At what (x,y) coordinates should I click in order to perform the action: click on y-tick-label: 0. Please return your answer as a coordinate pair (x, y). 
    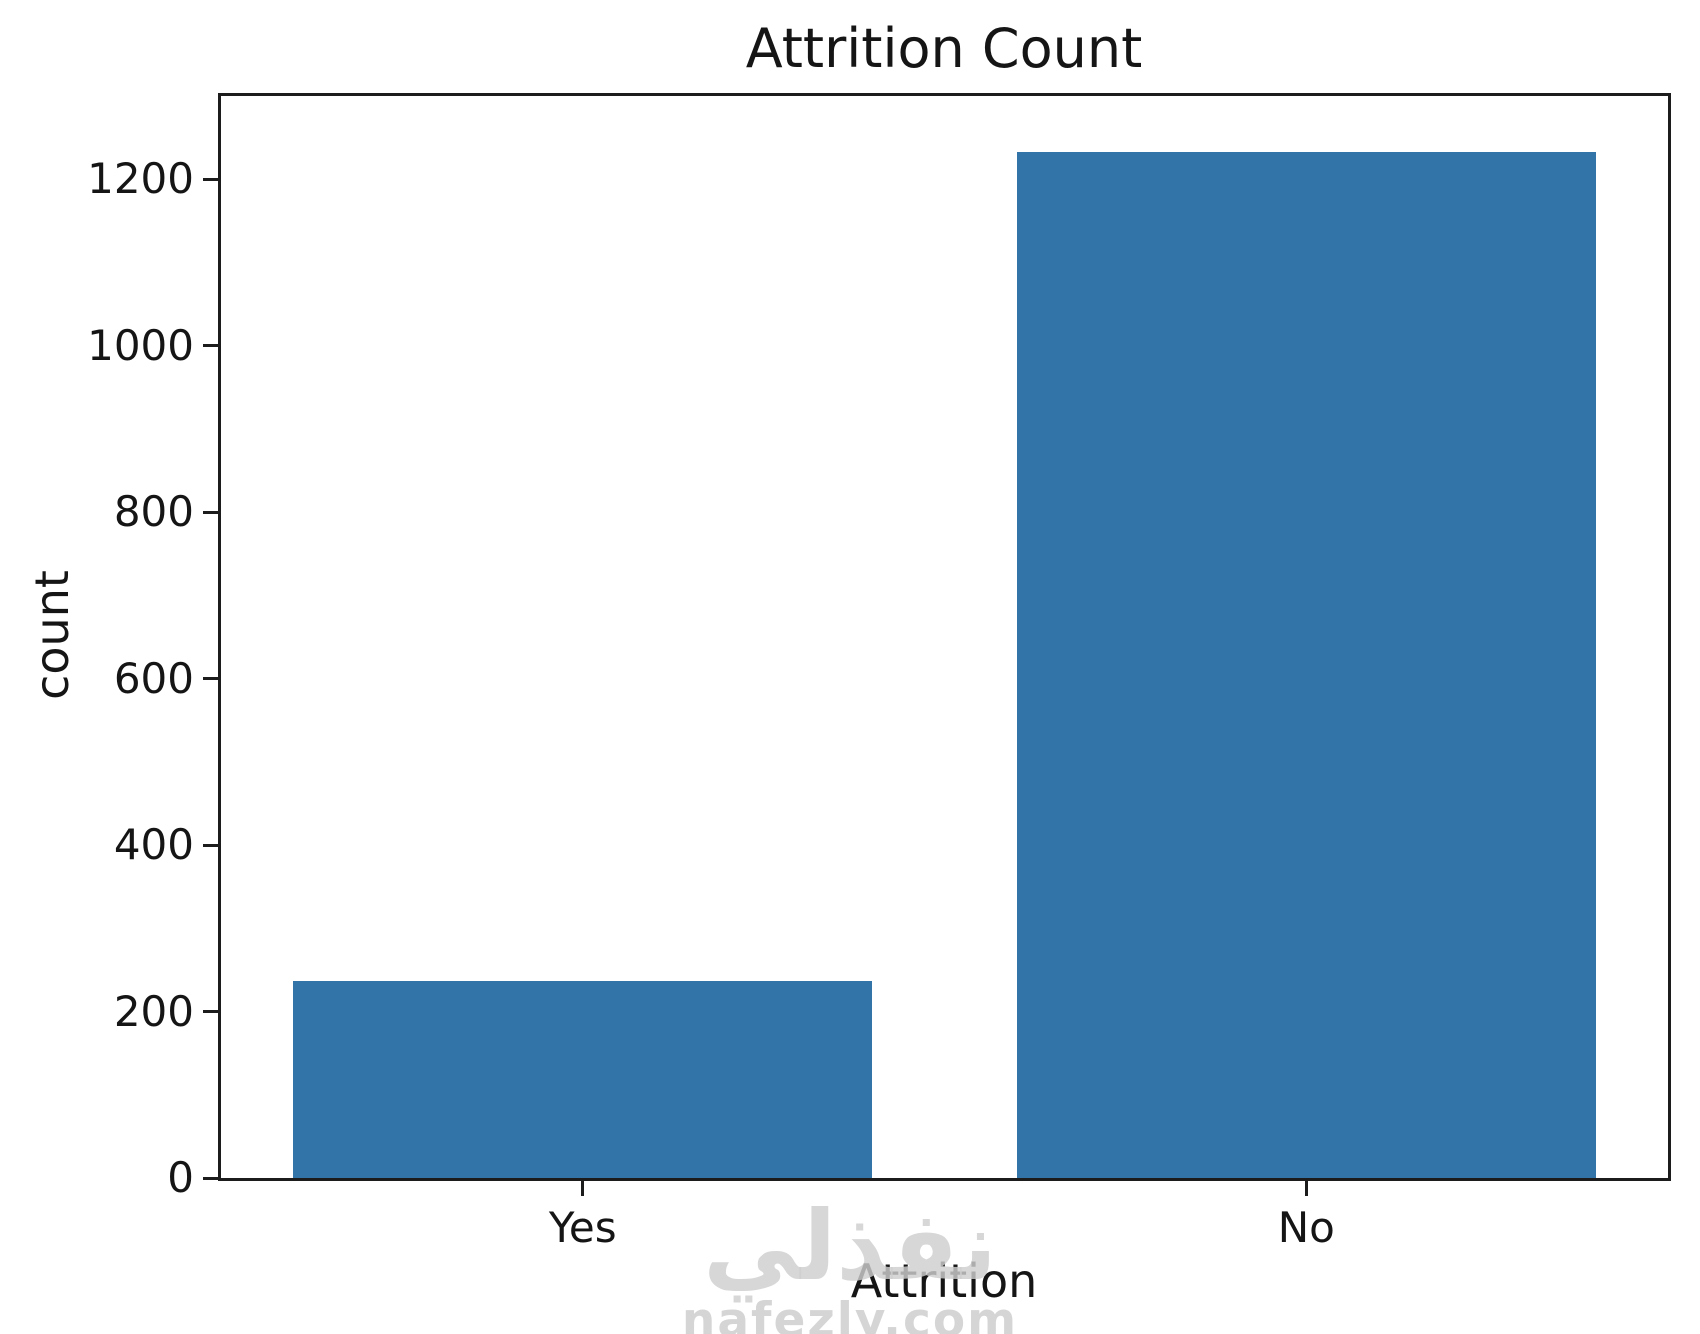
    Looking at the image, I should click on (180, 1177).